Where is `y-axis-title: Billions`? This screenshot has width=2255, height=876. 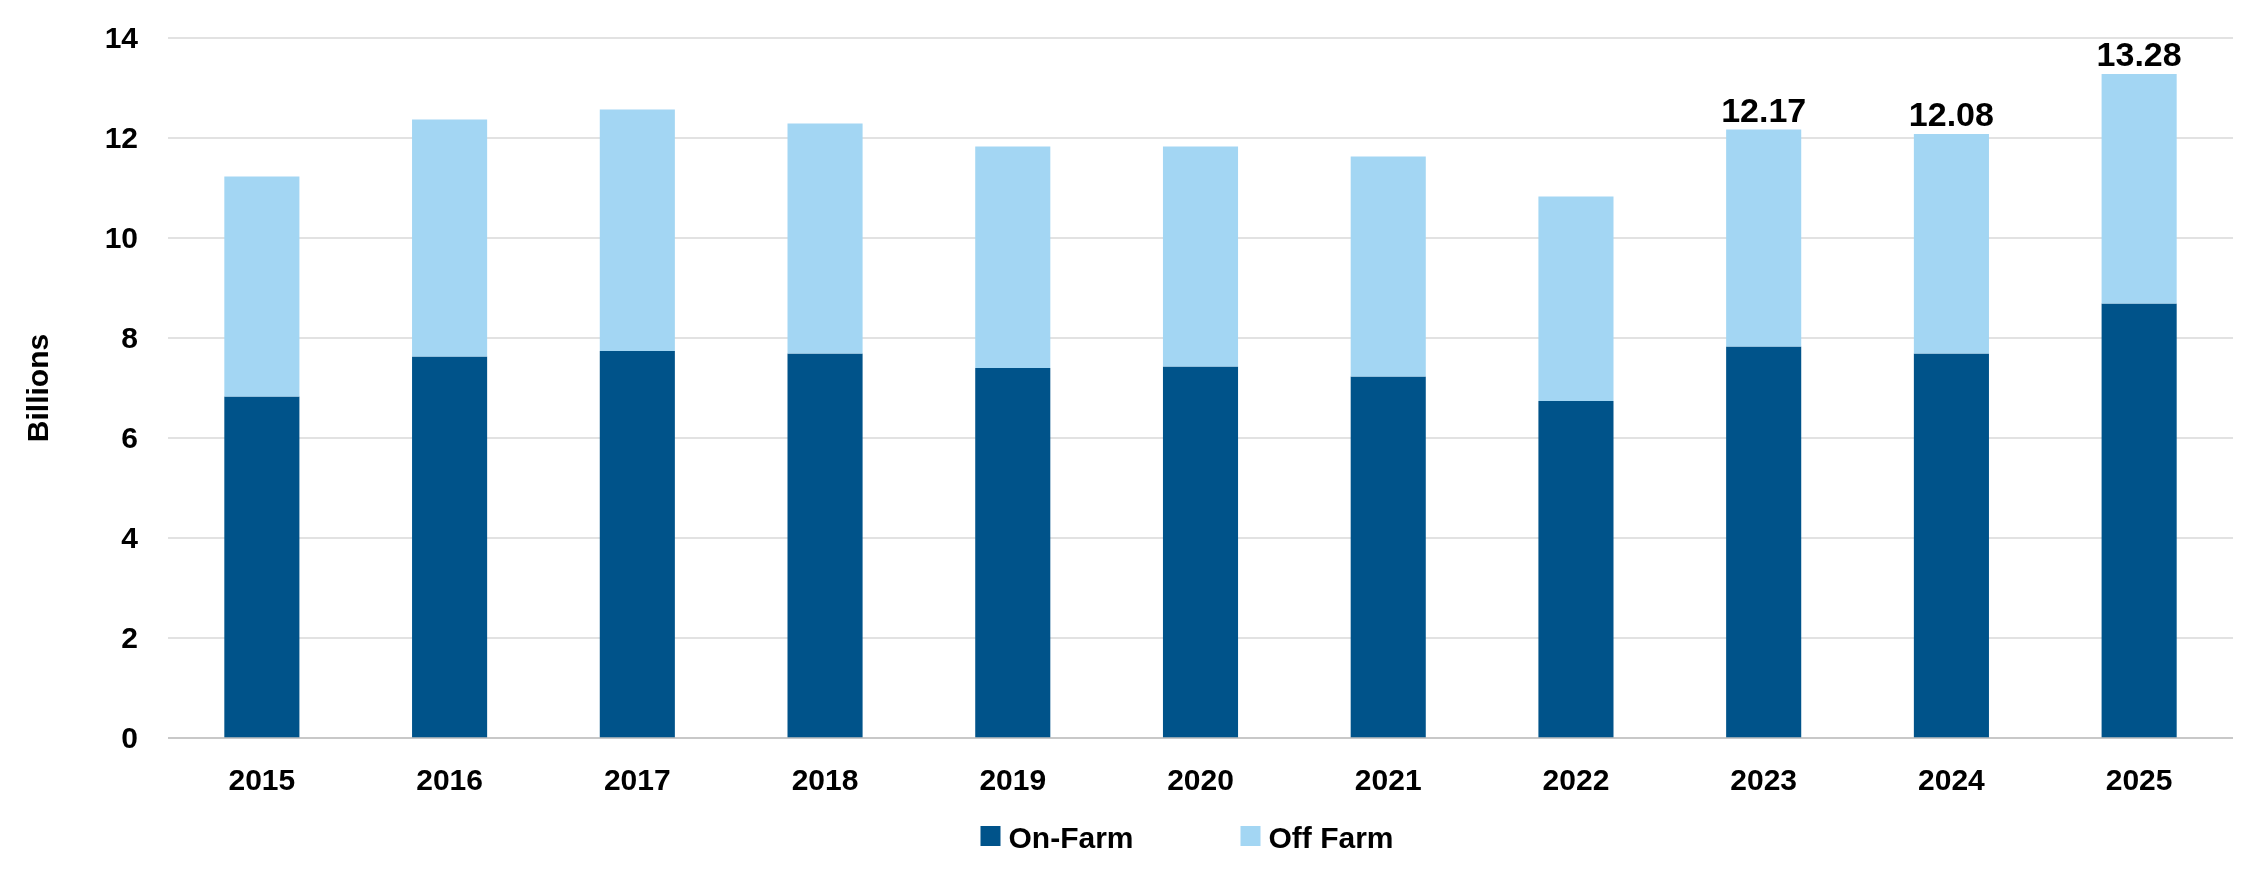 y-axis-title: Billions is located at coordinates (37, 388).